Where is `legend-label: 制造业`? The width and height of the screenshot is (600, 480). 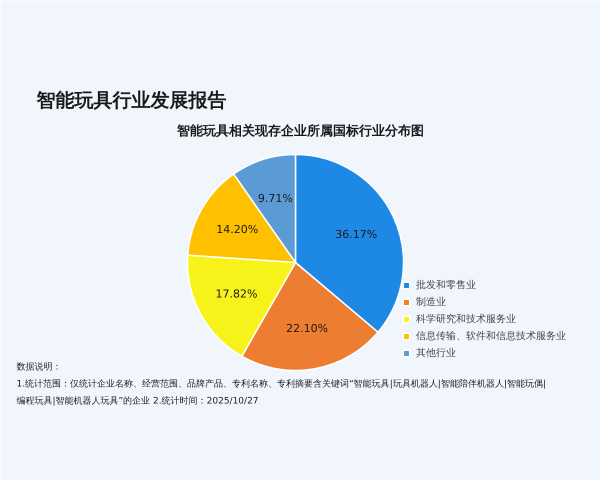
legend-label: 制造业 is located at coordinates (431, 302).